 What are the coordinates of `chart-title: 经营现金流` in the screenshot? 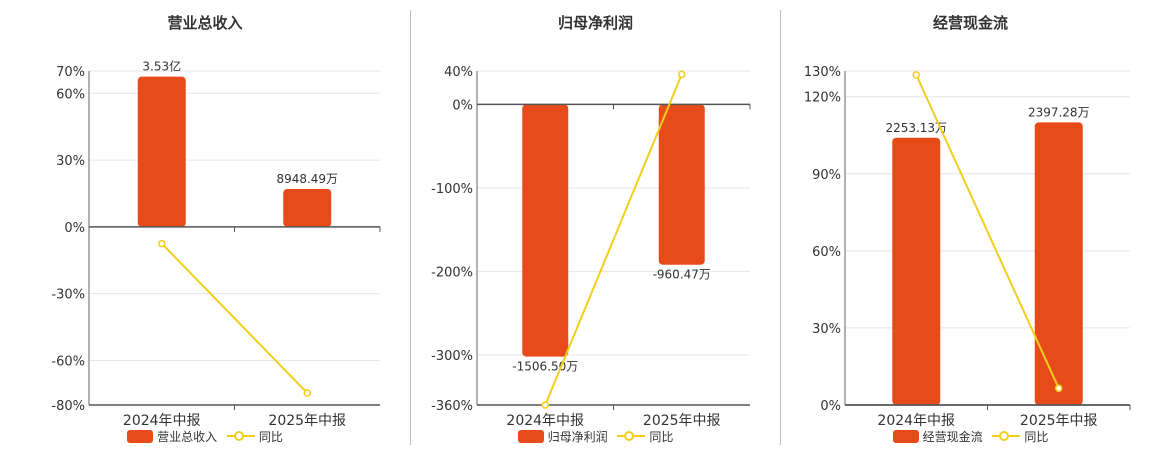 It's located at (970, 23).